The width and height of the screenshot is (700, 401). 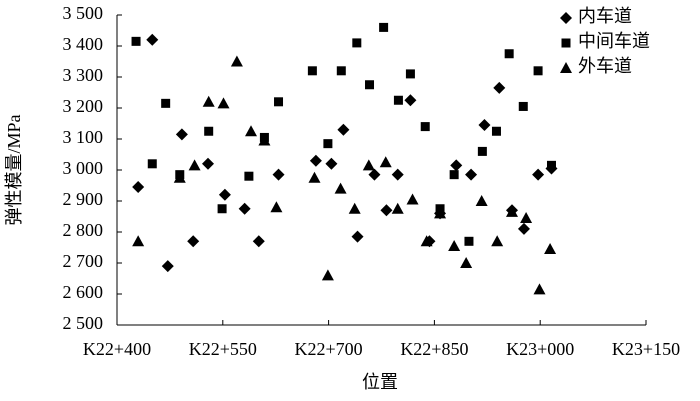 What do you see at coordinates (83, 137) in the screenshot?
I see `y-tick-label: 3 100` at bounding box center [83, 137].